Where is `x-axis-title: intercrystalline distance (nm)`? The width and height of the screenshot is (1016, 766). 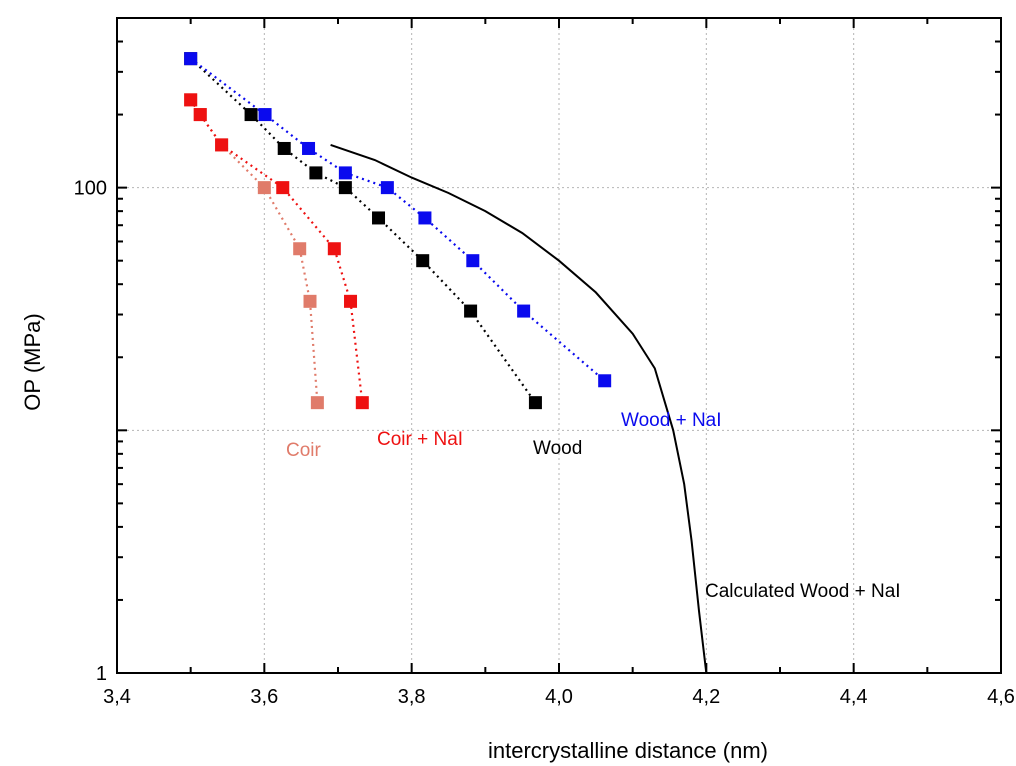
x-axis-title: intercrystalline distance (nm) is located at coordinates (628, 750).